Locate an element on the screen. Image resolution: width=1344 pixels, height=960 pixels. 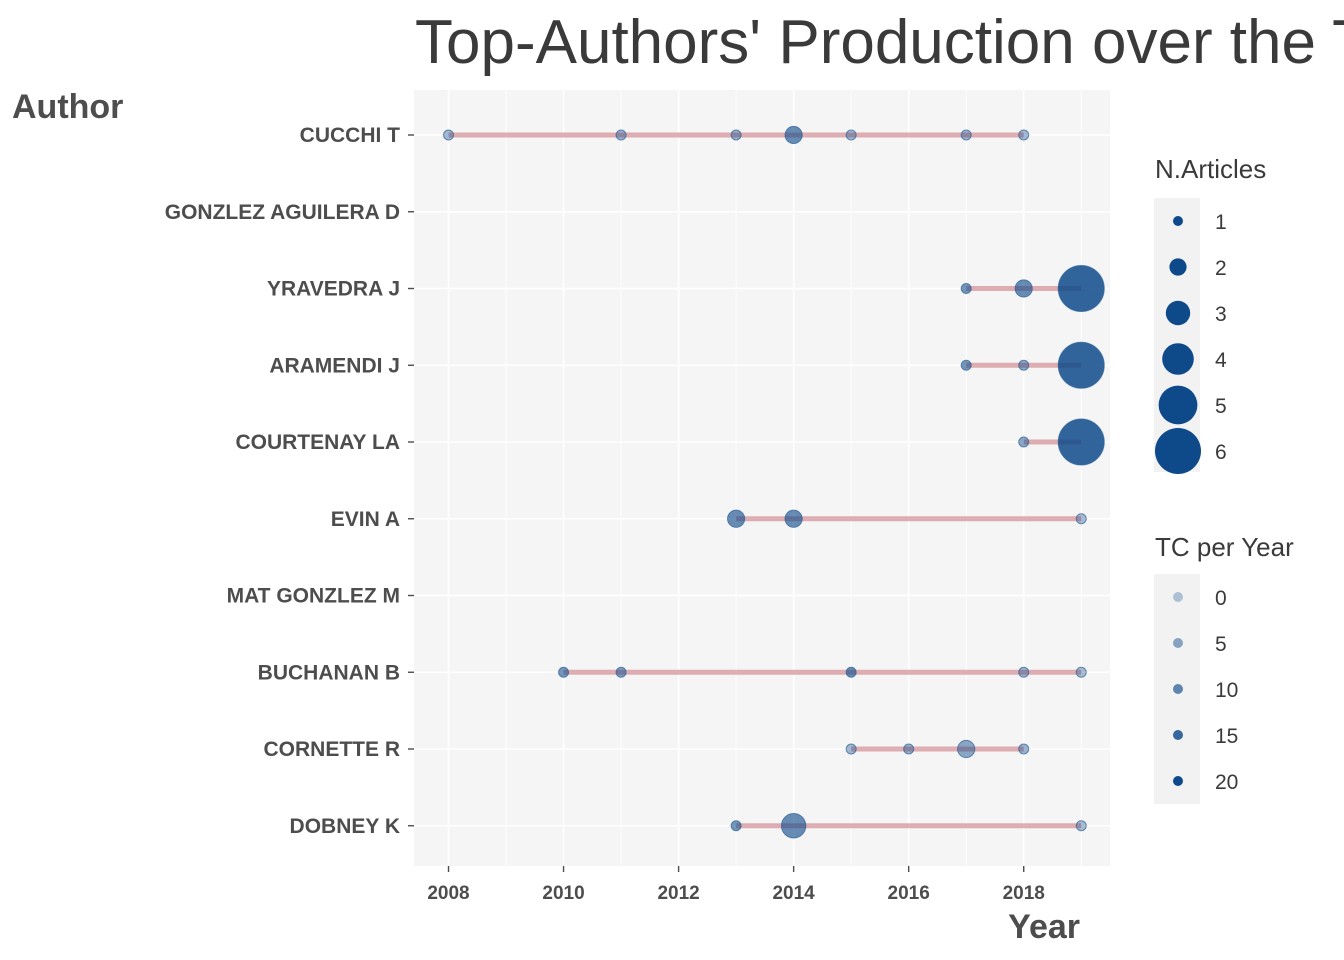
y-tick-label: COURTENAY LA is located at coordinates (317, 442).